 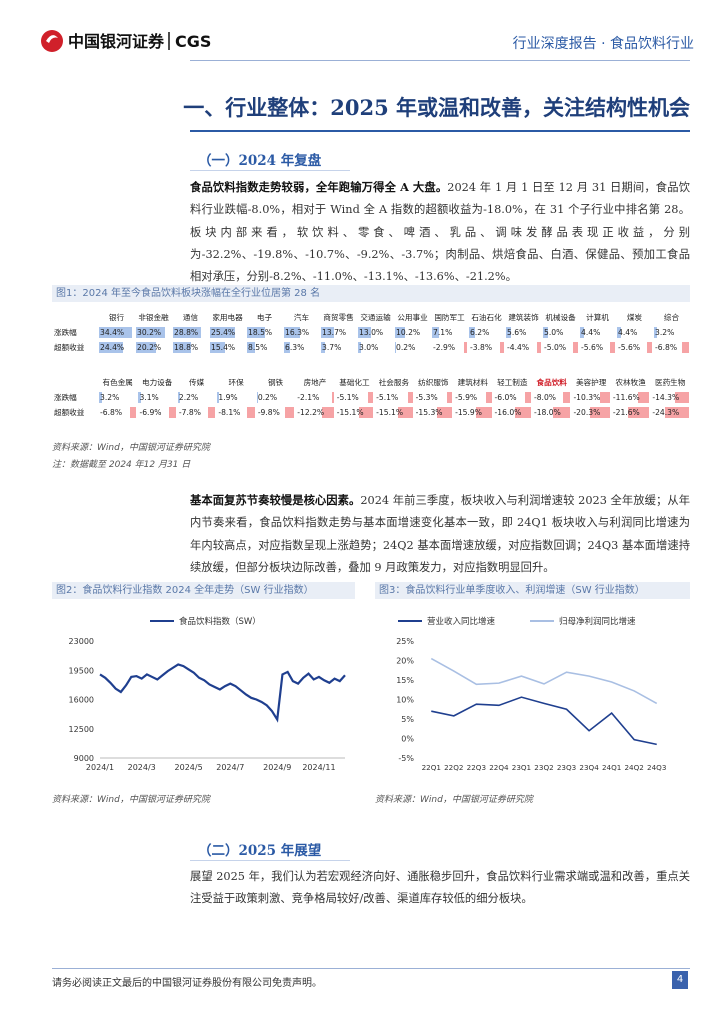 What do you see at coordinates (394, 382) in the screenshot?
I see `header-cell: 社会服务` at bounding box center [394, 382].